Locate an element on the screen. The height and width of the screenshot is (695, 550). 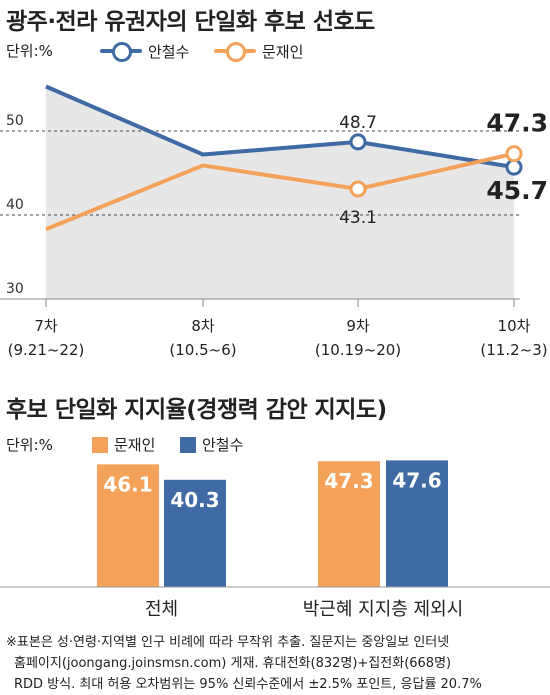
x-tick-label: 7차 is located at coordinates (46, 326).